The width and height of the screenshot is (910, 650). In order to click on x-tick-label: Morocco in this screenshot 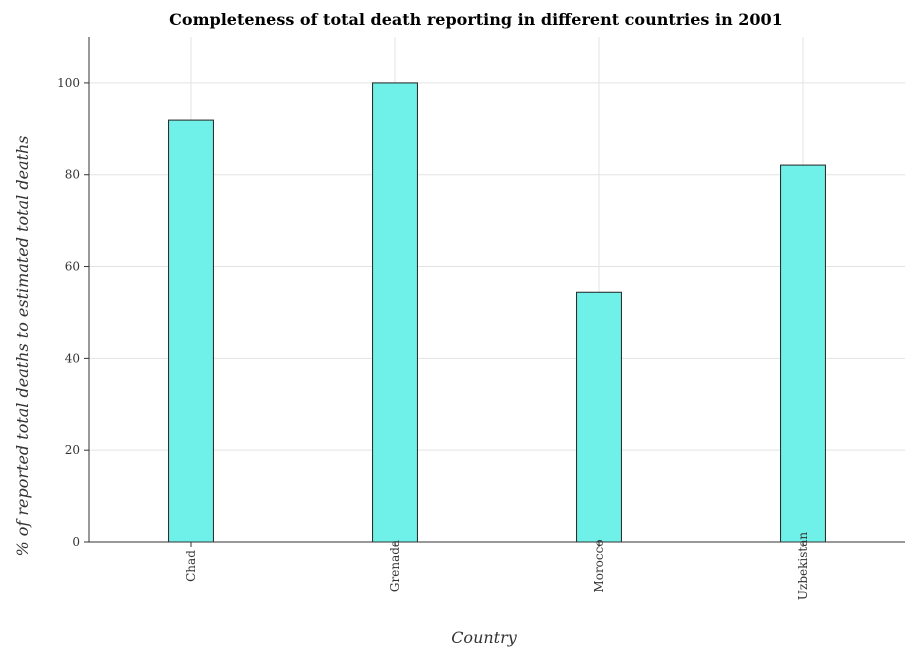, I will do `click(599, 565)`.